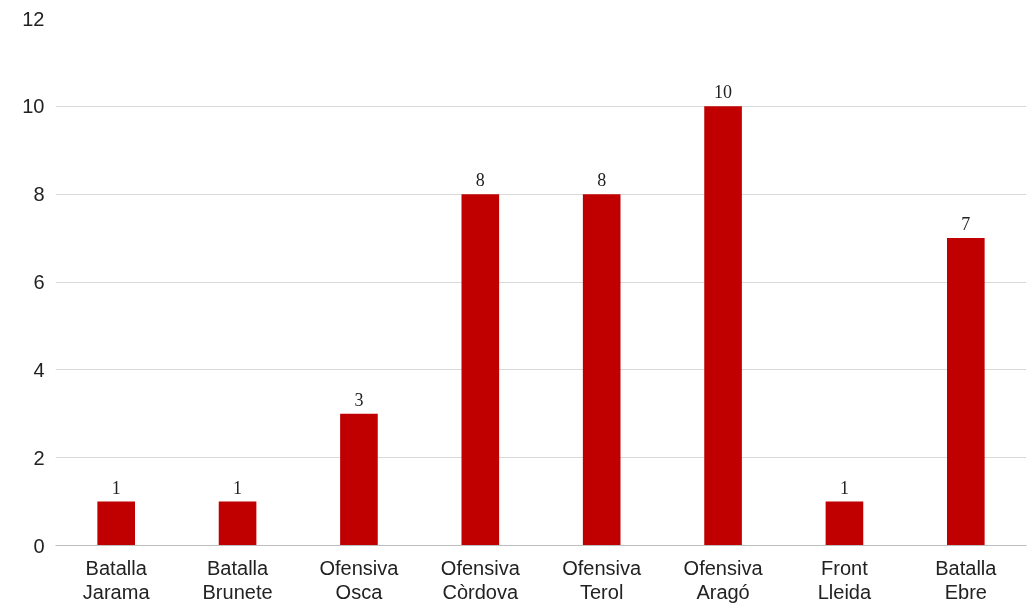  I want to click on x-tick-label: Front Lleida, so click(844, 579).